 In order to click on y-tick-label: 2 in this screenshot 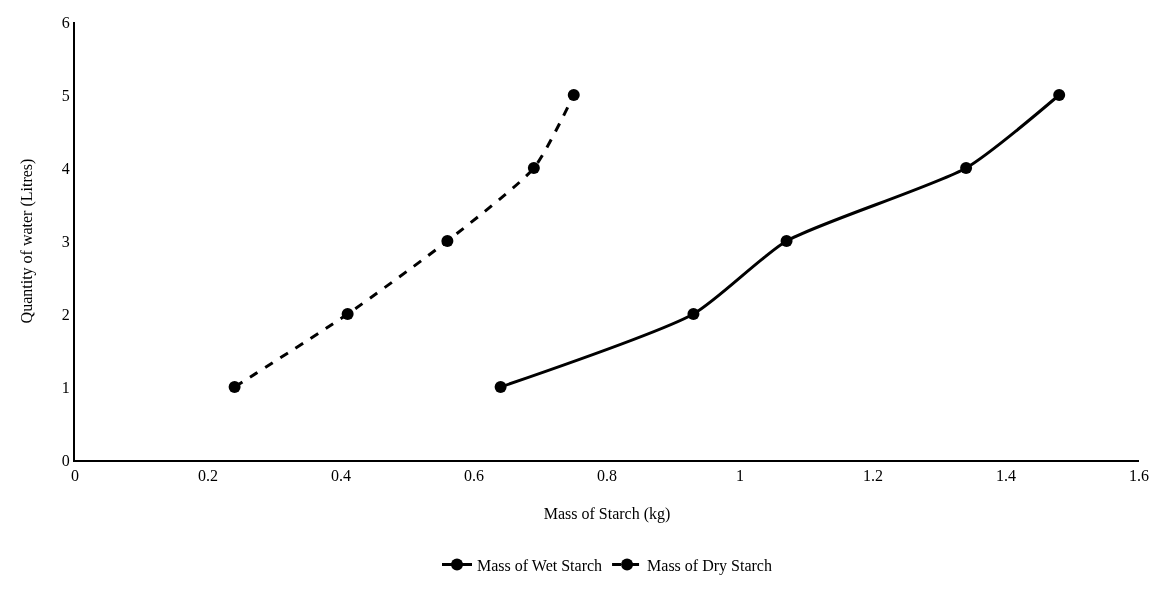, I will do `click(65, 314)`.